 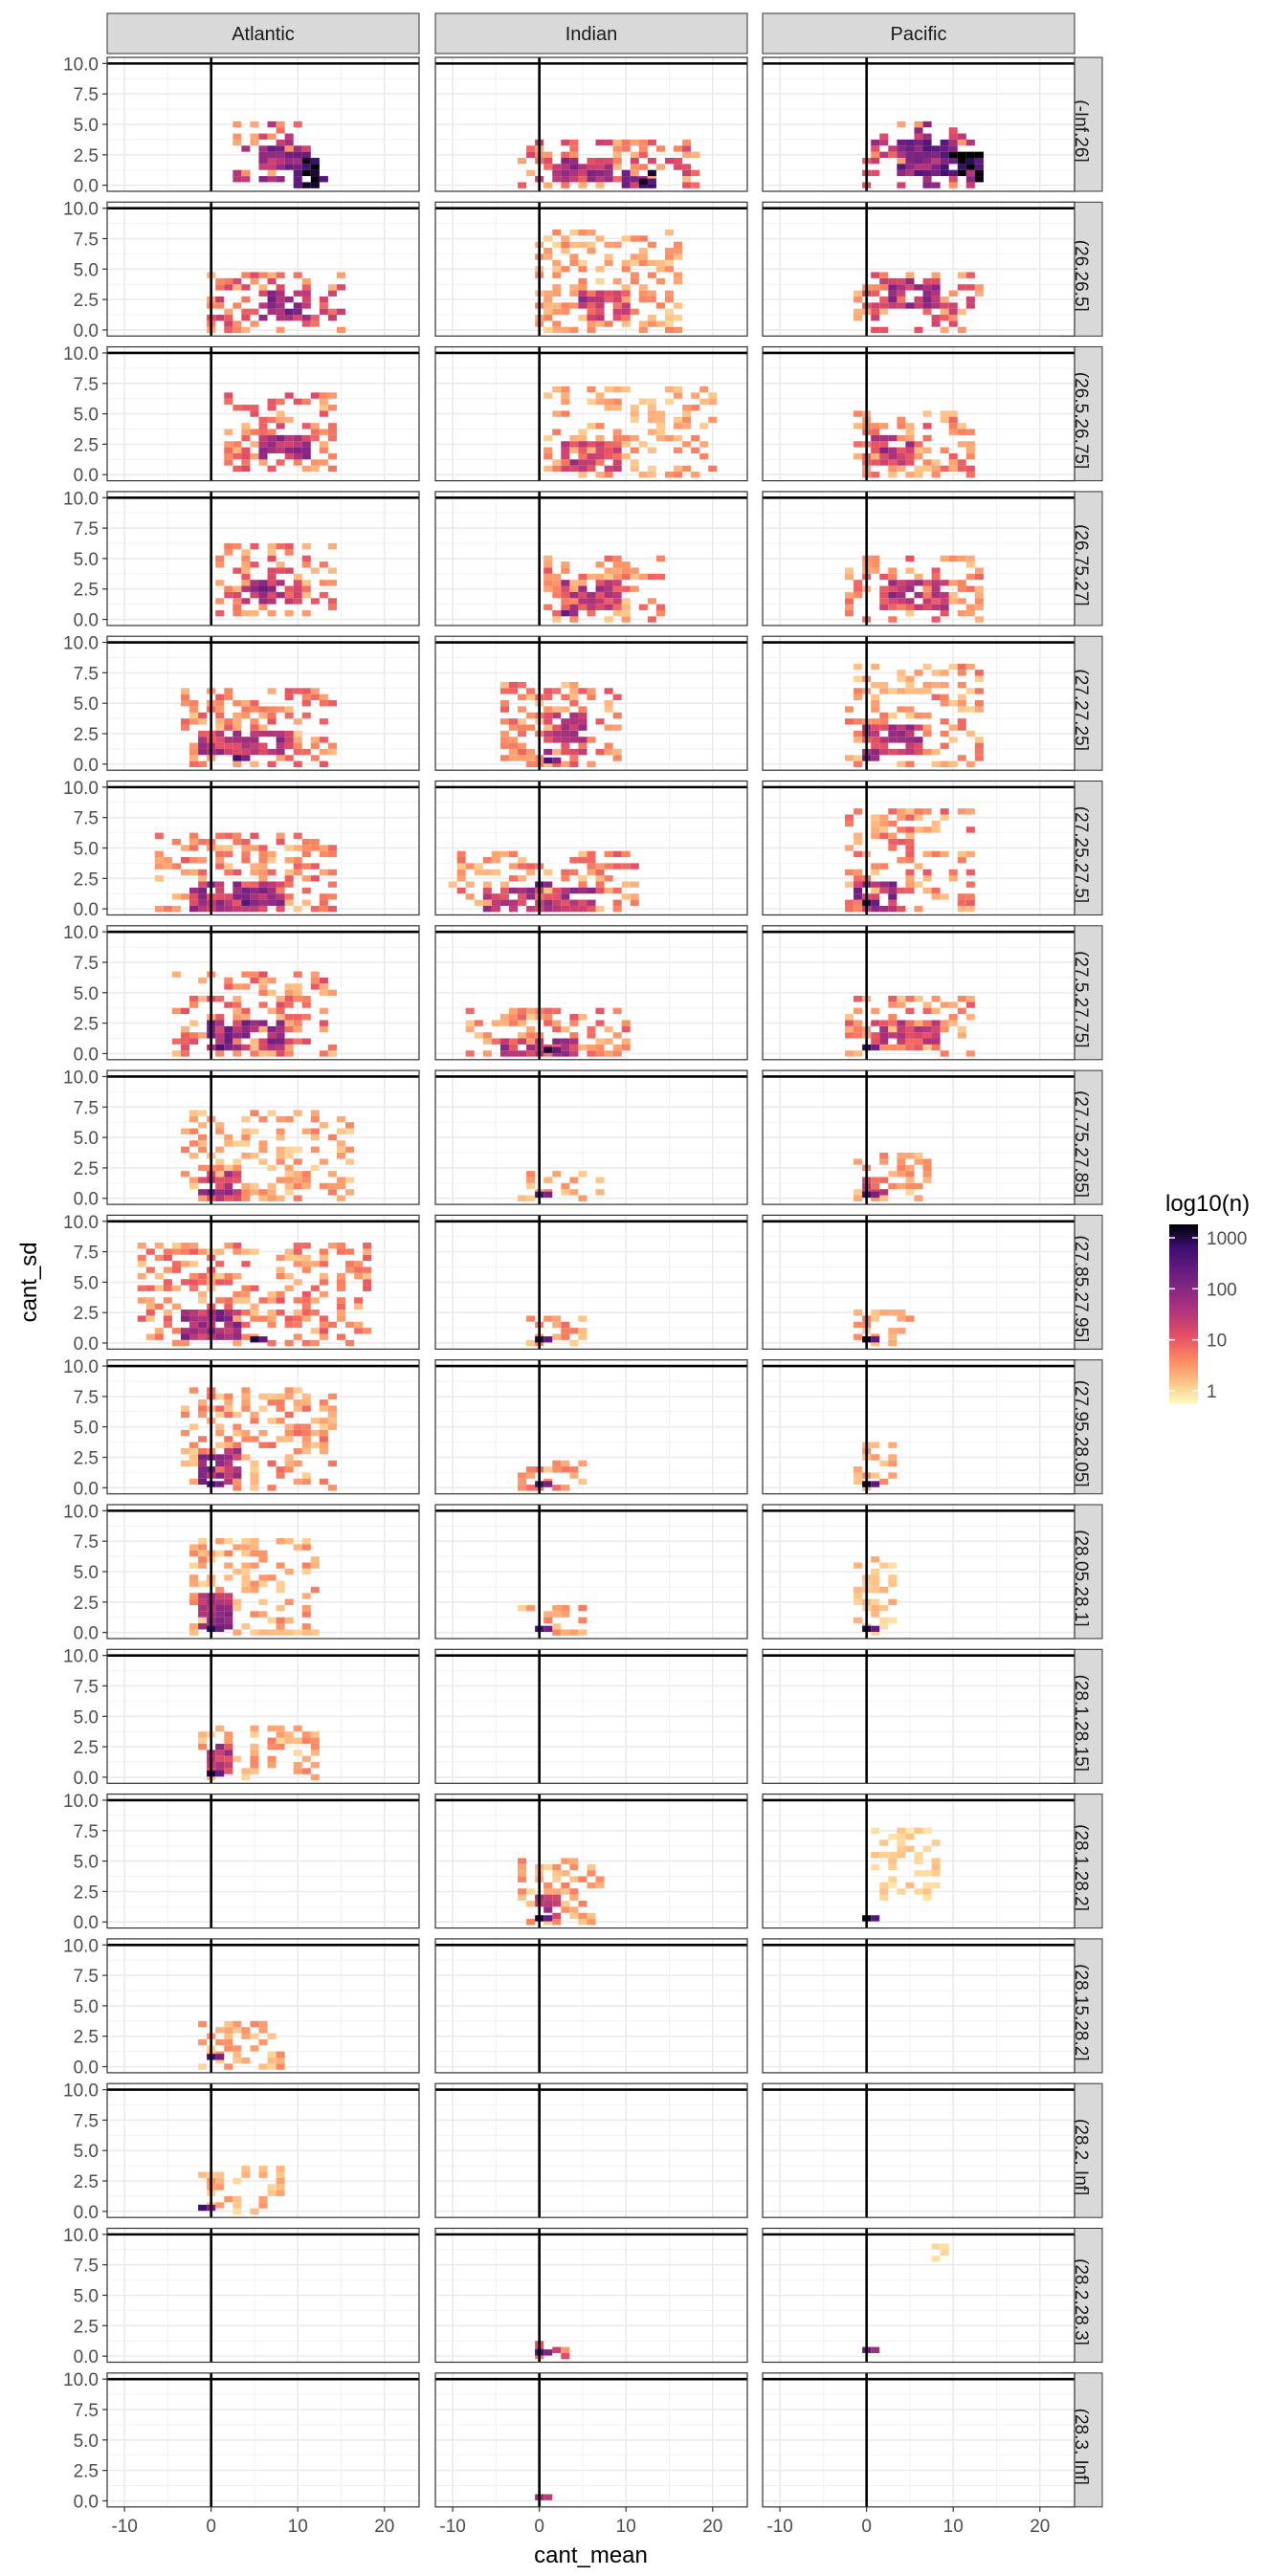 What do you see at coordinates (81, 1946) in the screenshot?
I see `y-tick-label: 10.0` at bounding box center [81, 1946].